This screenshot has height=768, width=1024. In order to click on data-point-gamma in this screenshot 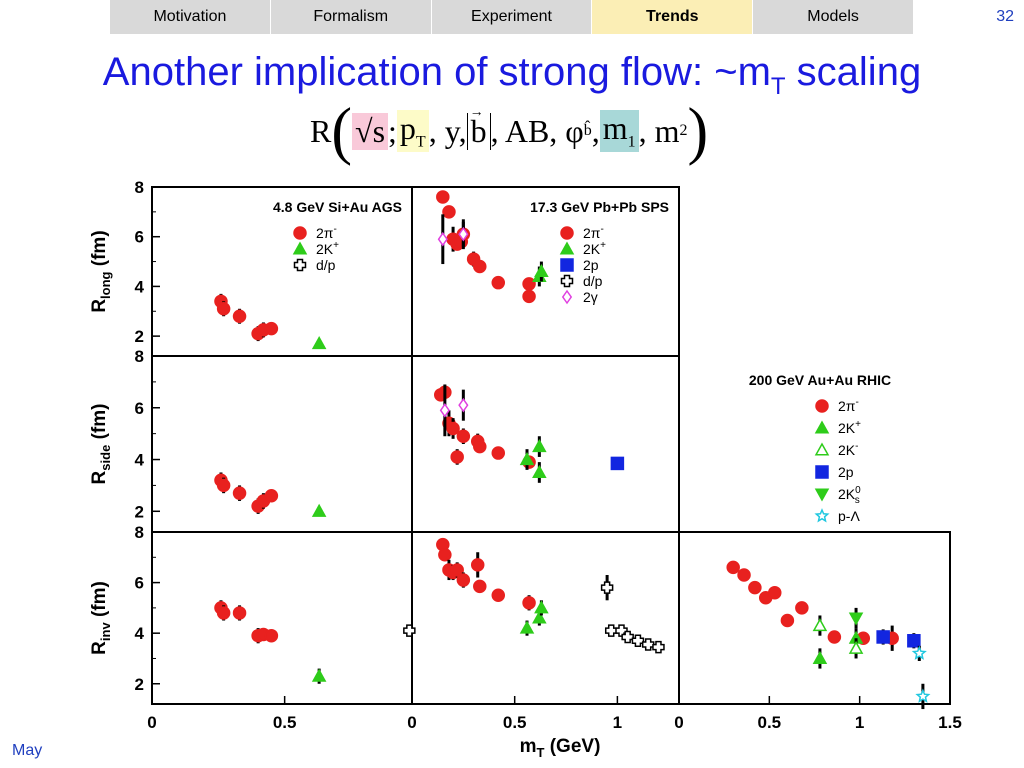, I will do `click(463, 234)`.